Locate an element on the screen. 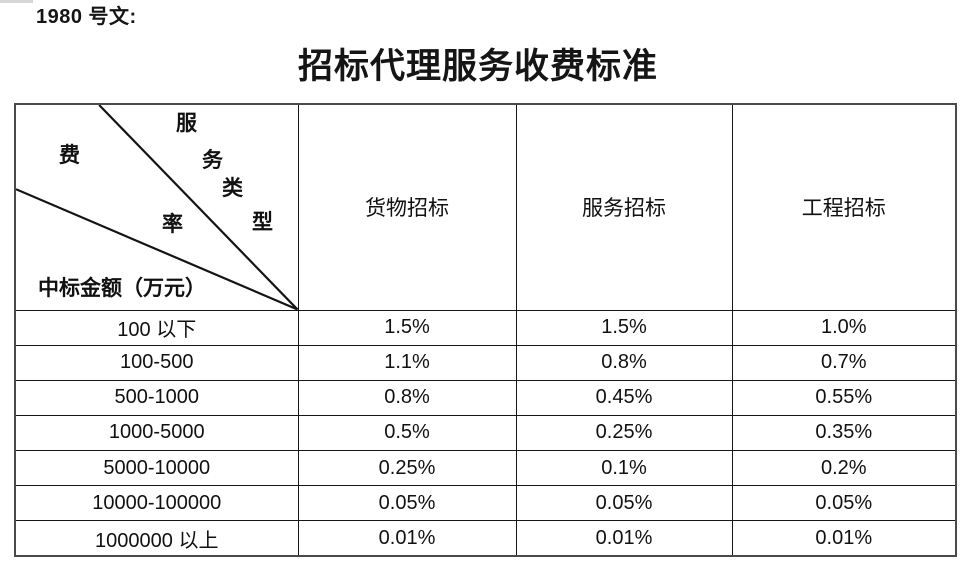 The width and height of the screenshot is (976, 581). corner-label-service-type-char: 类 is located at coordinates (232, 188).